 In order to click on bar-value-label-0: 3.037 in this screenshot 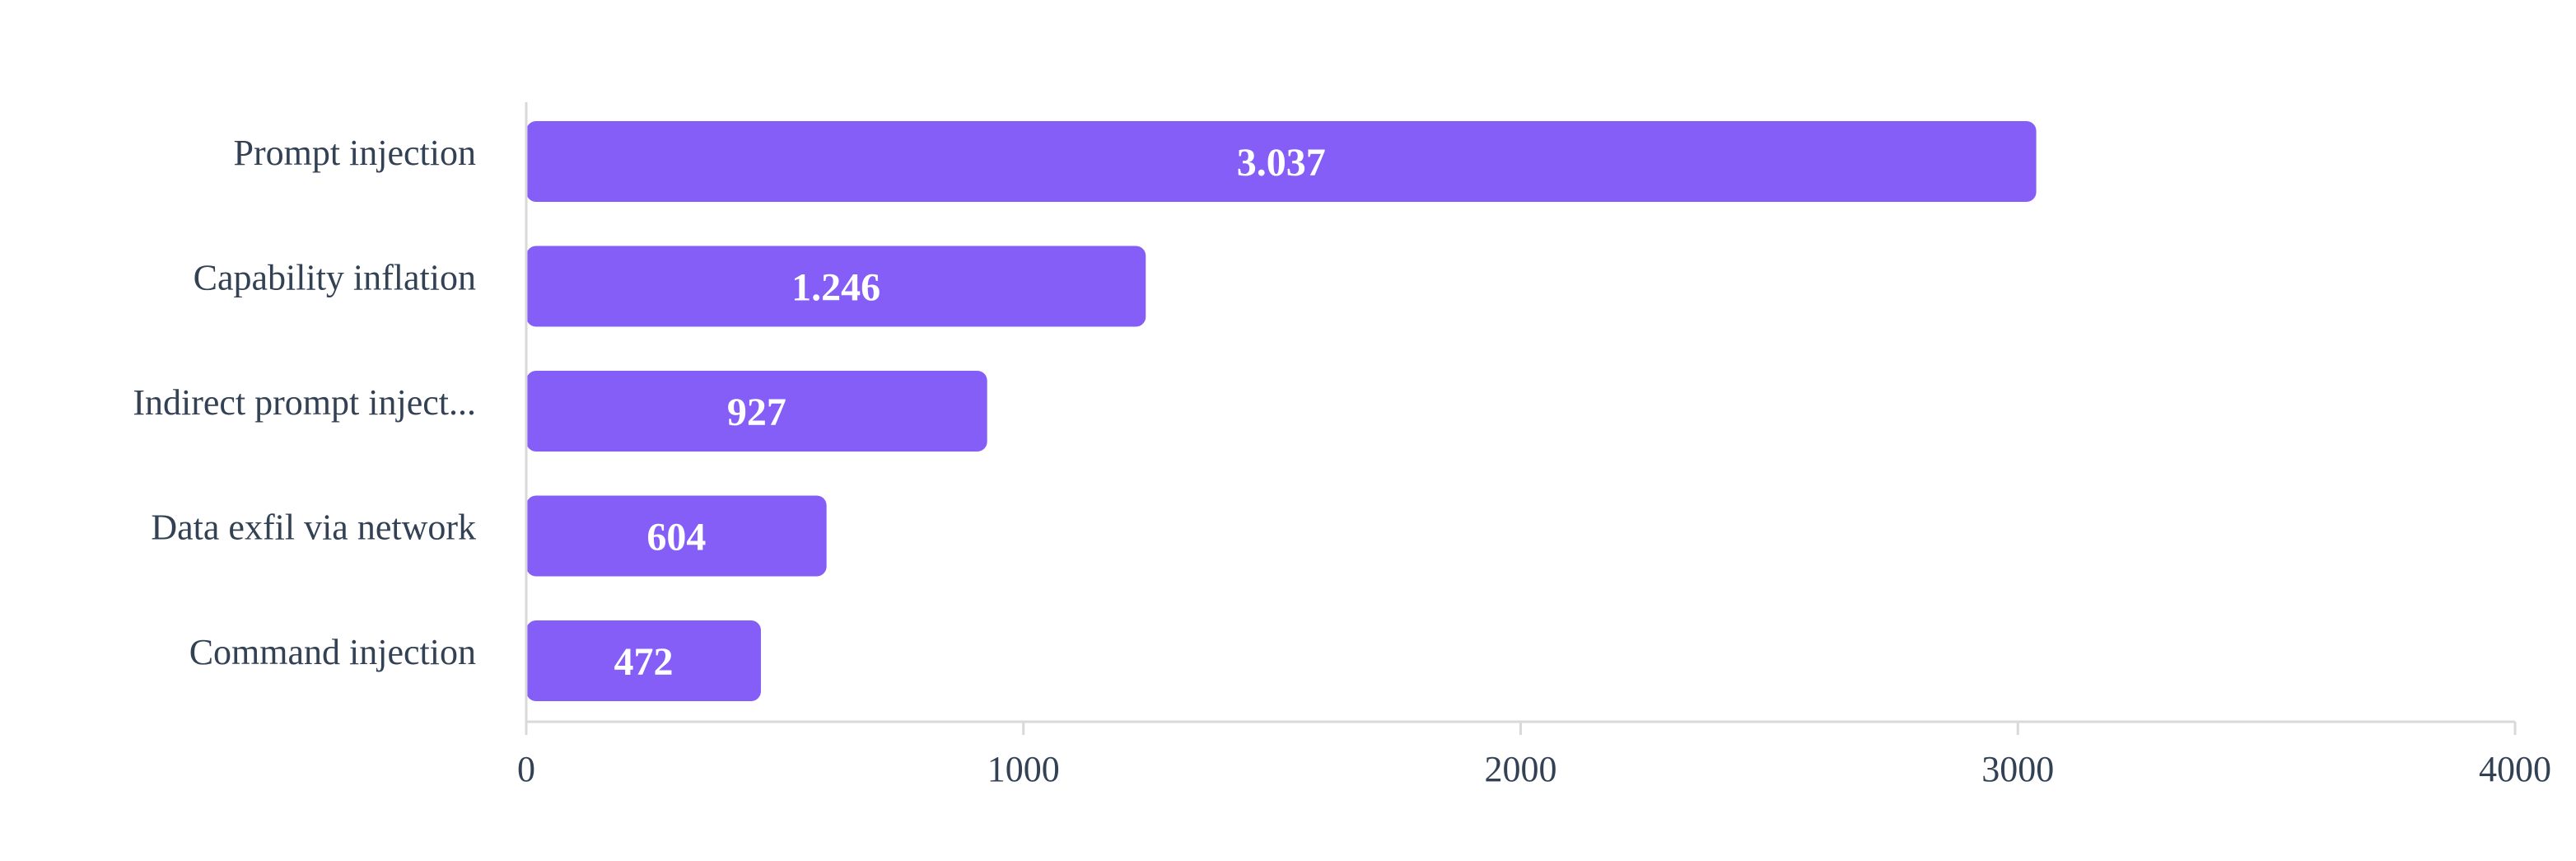, I will do `click(1281, 163)`.